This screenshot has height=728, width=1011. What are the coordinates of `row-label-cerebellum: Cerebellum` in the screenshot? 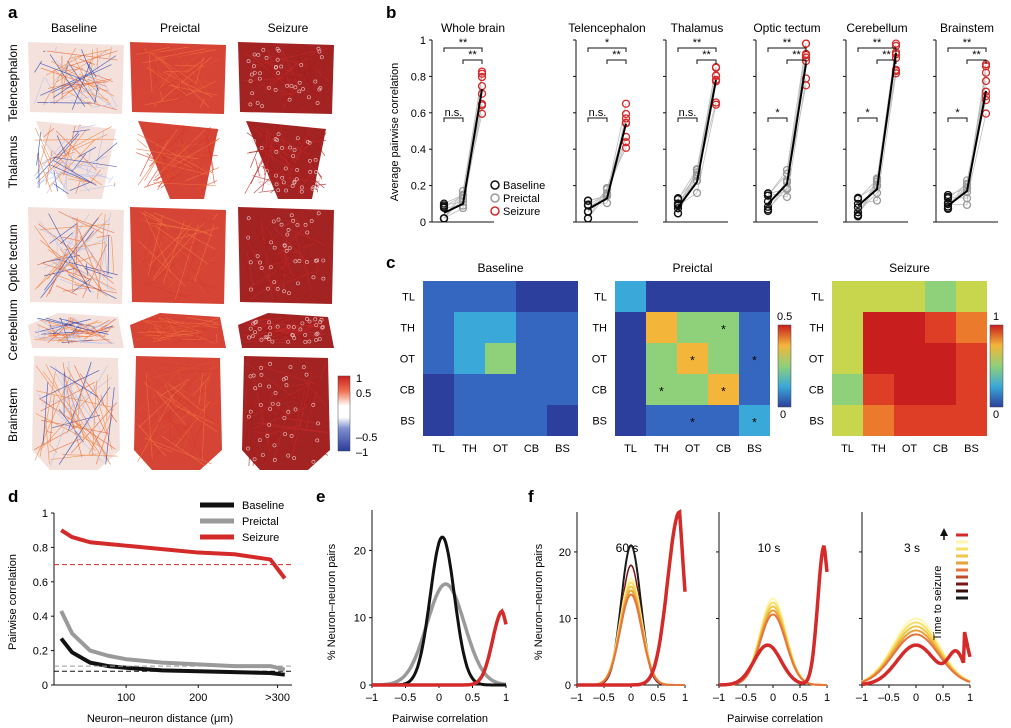 It's located at (13, 329).